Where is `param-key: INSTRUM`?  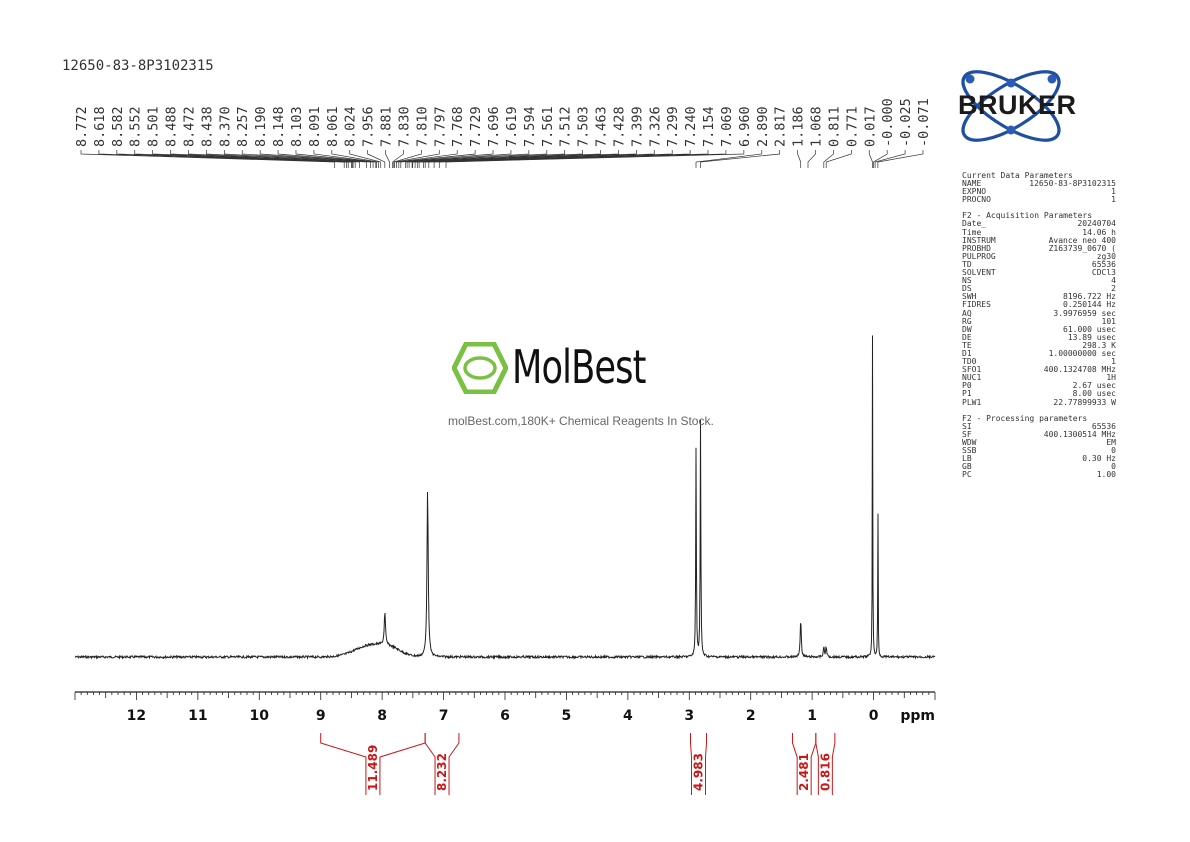 param-key: INSTRUM is located at coordinates (979, 240).